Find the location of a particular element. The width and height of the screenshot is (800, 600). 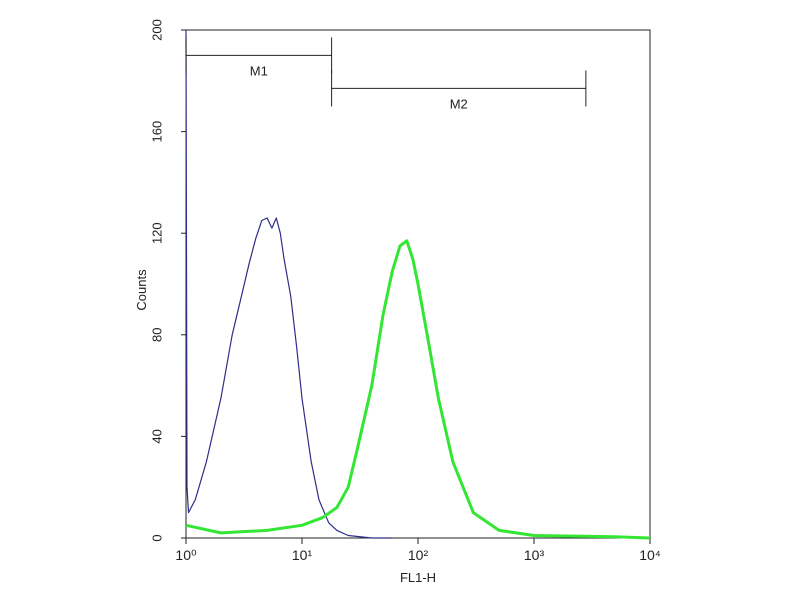

y-tick-label: 40 is located at coordinates (156, 436).